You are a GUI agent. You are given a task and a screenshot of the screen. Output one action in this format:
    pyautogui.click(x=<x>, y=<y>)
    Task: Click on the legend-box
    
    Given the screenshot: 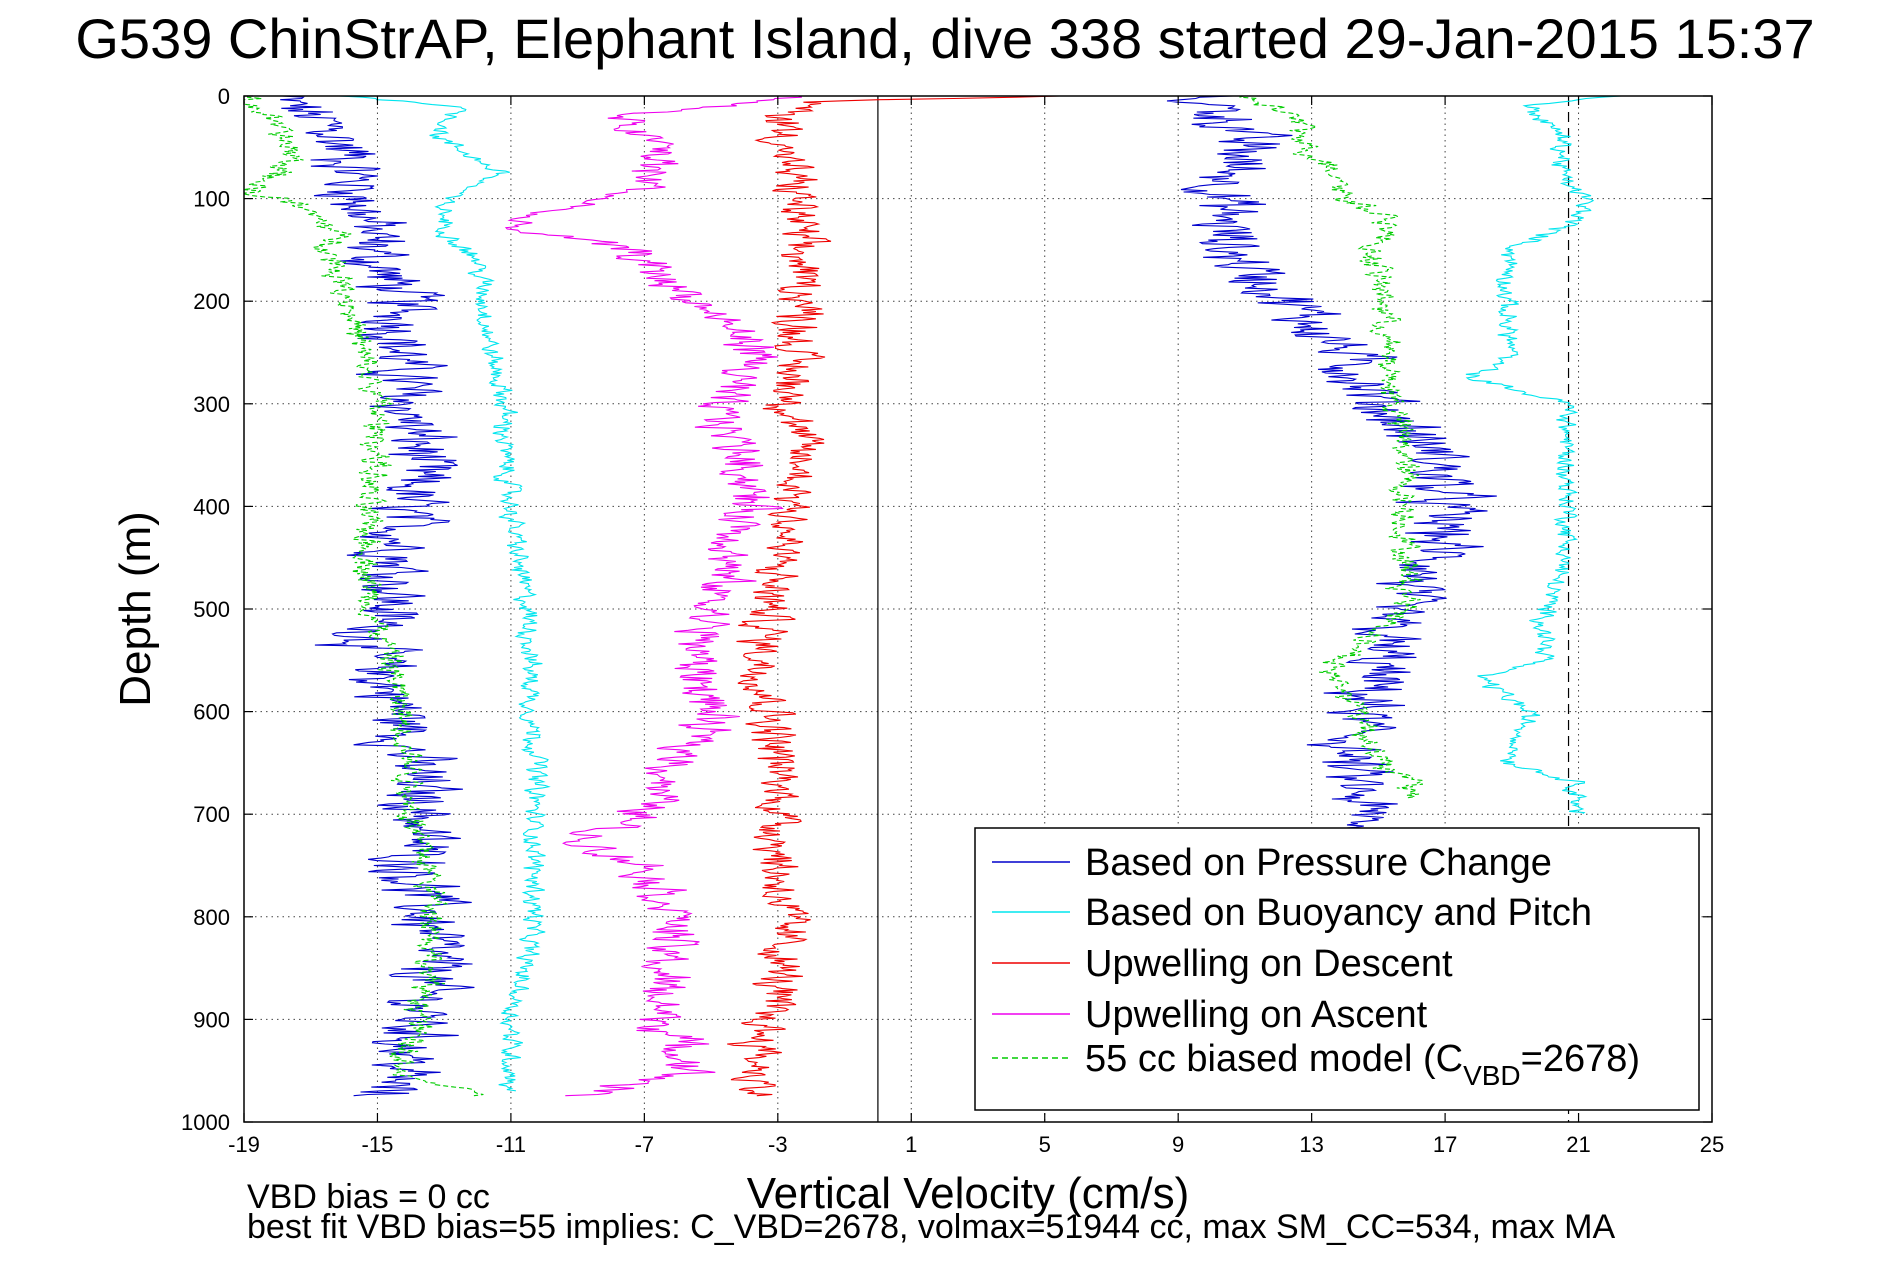 What is the action you would take?
    pyautogui.click(x=1337, y=969)
    